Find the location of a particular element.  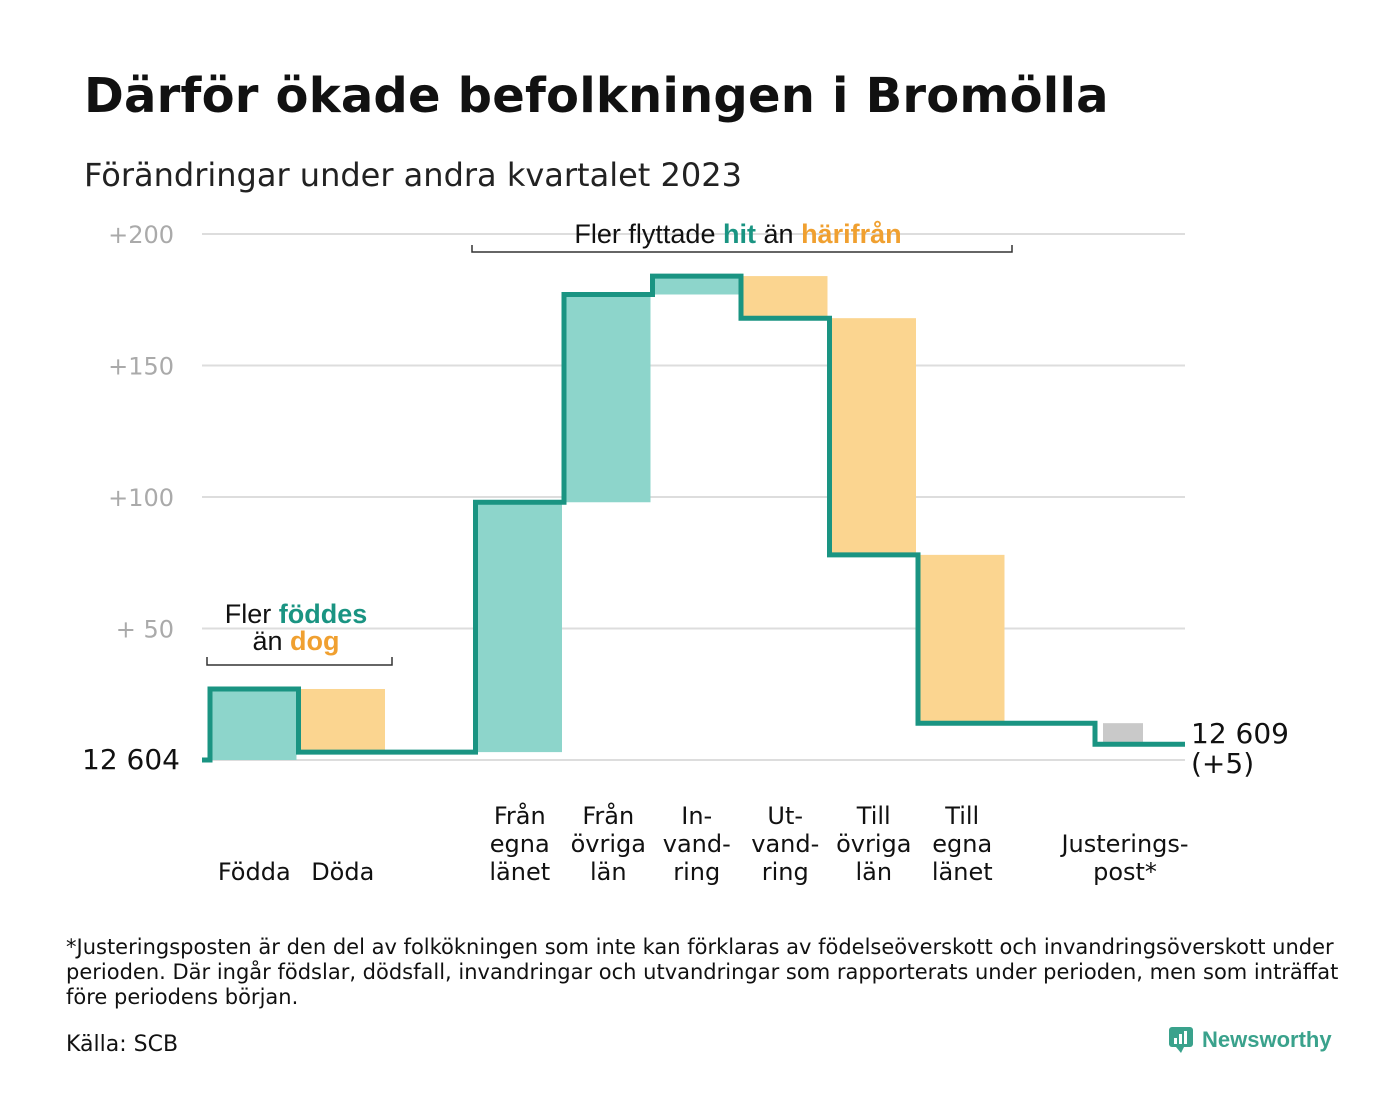

end-change-label: (+5) is located at coordinates (1222, 763).